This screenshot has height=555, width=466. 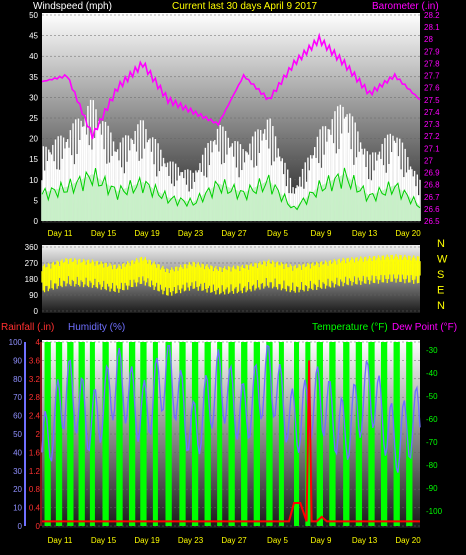 What do you see at coordinates (33, 36) in the screenshot?
I see `wind-tick-label: 45` at bounding box center [33, 36].